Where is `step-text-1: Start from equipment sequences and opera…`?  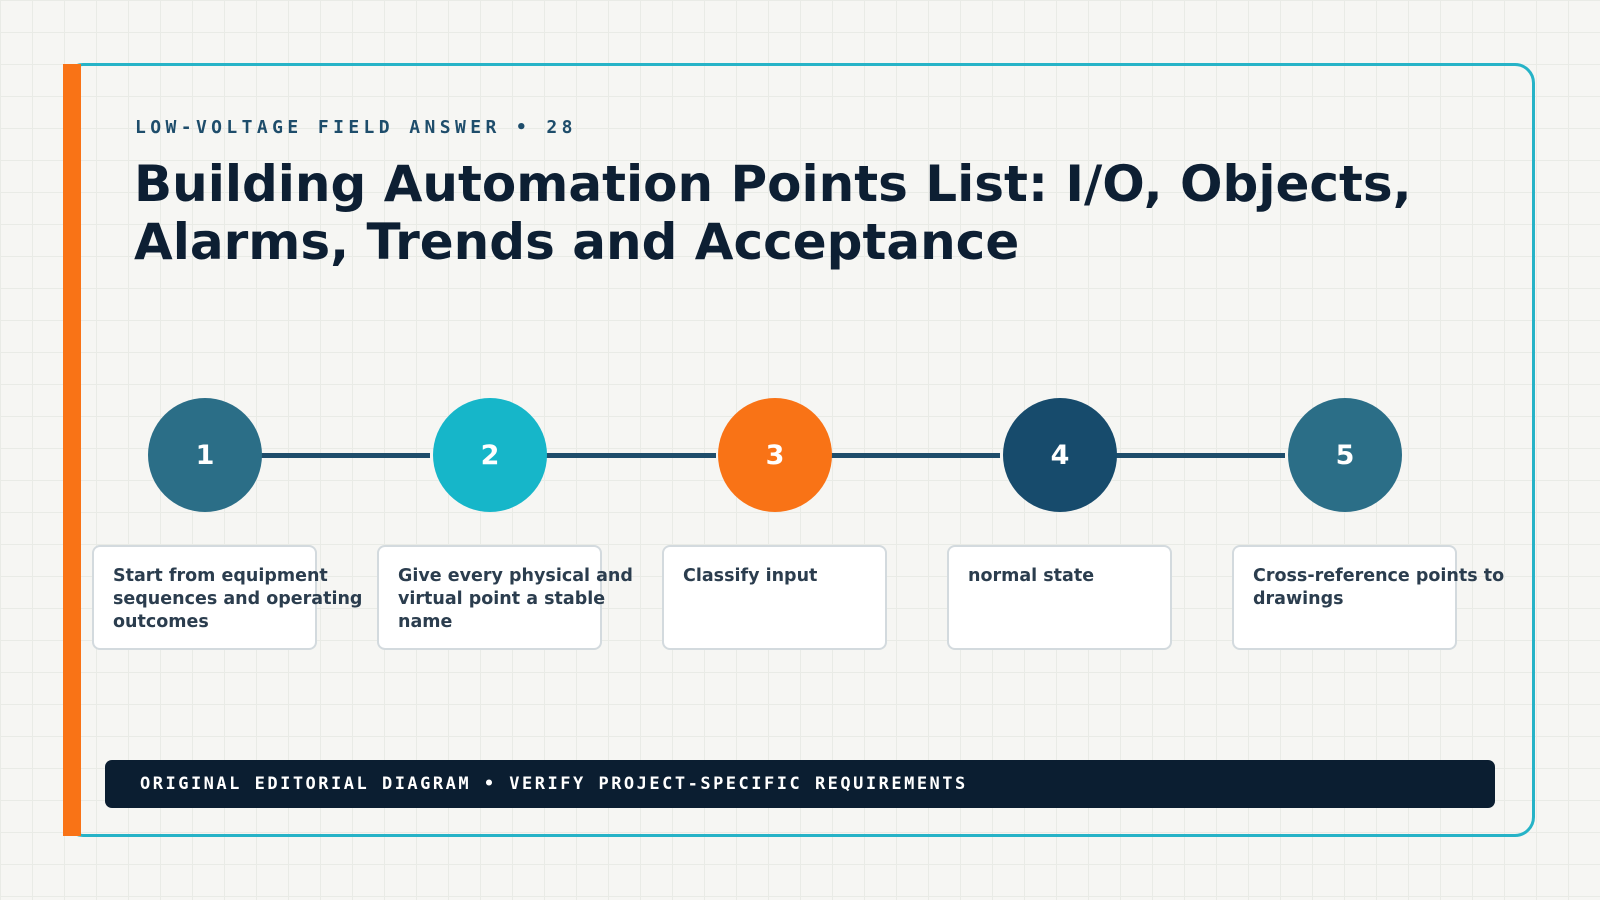 step-text-1: Start from equipment sequences and opera… is located at coordinates (238, 599).